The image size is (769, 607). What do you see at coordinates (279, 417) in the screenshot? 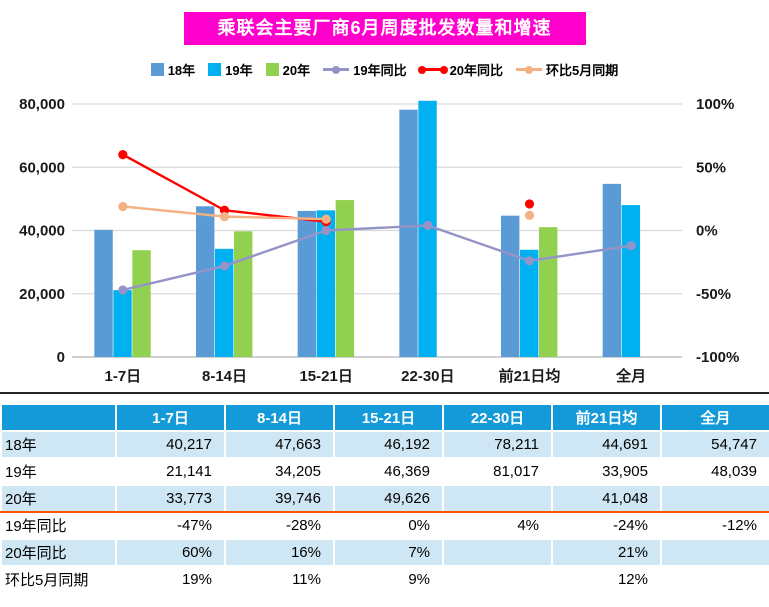
I see `table-header-cell: 8-14日` at bounding box center [279, 417].